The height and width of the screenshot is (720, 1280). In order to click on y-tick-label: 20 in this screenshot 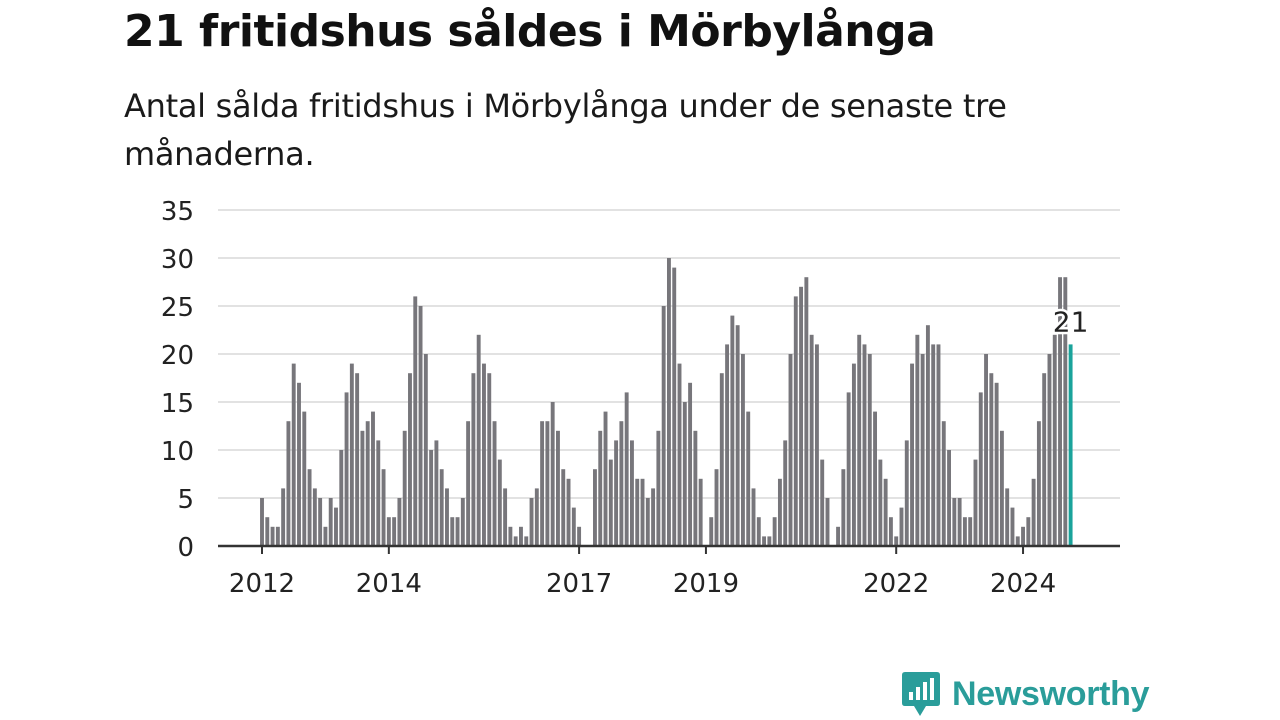, I will do `click(177, 356)`.